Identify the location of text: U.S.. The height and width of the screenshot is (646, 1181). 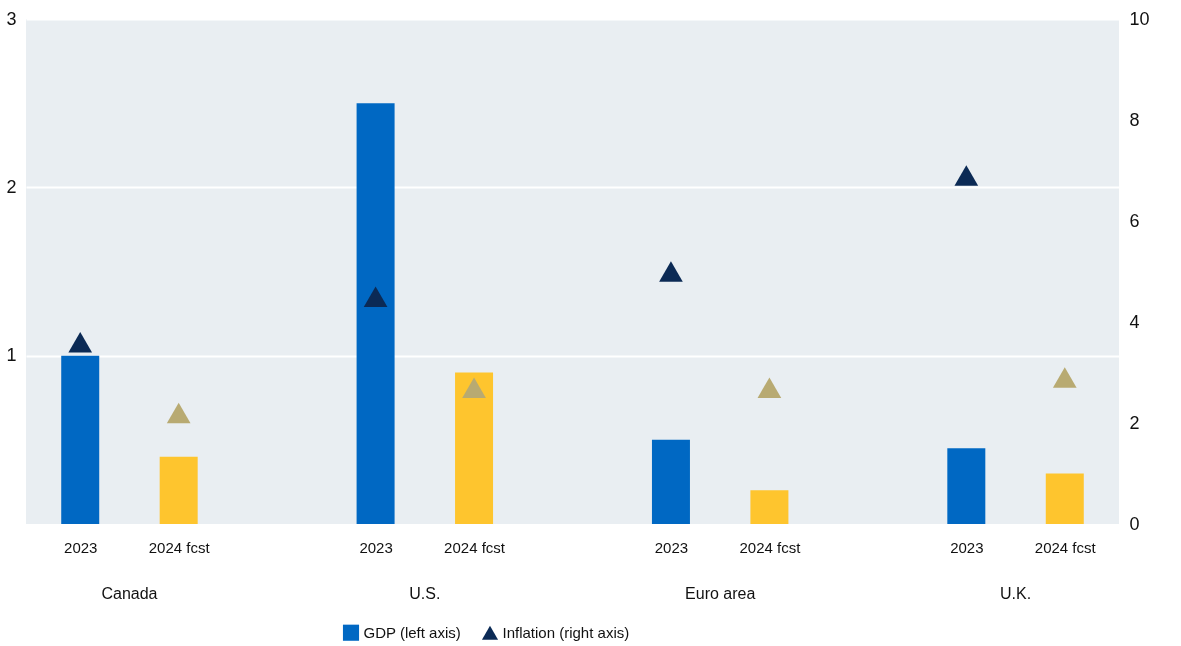
(425, 593).